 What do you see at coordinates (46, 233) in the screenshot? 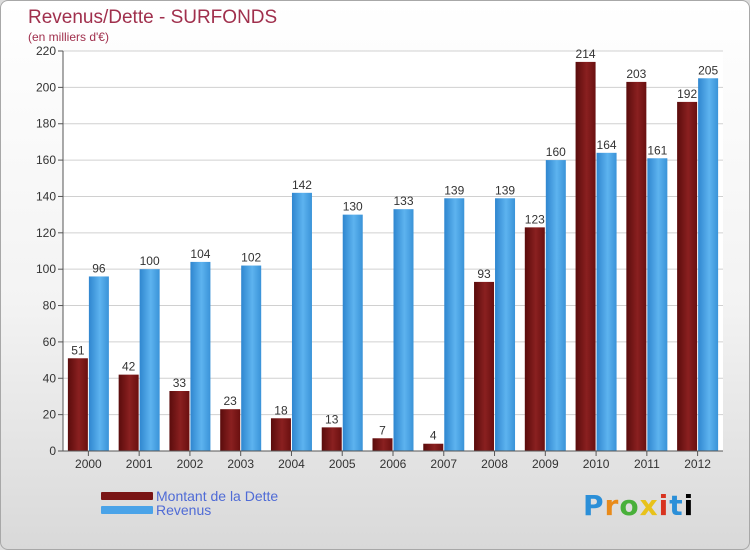
I see `y-tick-label: 120` at bounding box center [46, 233].